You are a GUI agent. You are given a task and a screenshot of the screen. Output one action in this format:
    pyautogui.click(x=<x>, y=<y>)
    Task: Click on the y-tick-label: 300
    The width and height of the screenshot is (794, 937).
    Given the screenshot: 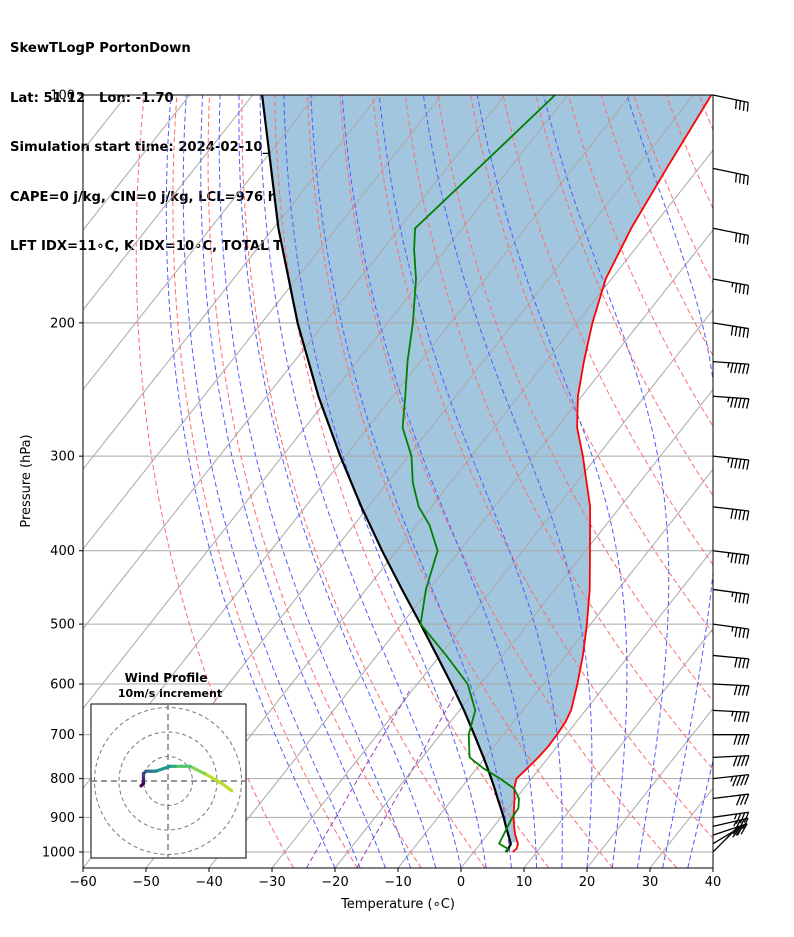 What is the action you would take?
    pyautogui.click(x=62, y=457)
    